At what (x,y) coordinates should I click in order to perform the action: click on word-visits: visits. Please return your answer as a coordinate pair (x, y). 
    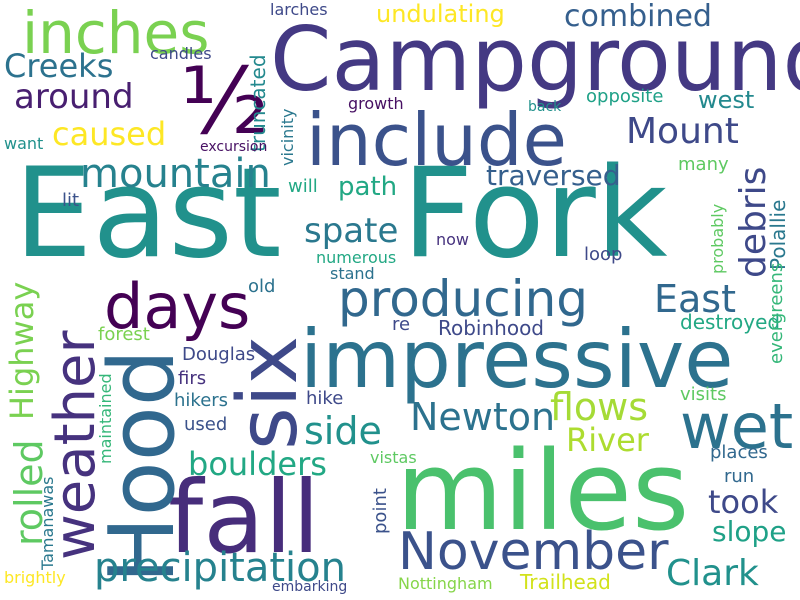
    Looking at the image, I should click on (703, 394).